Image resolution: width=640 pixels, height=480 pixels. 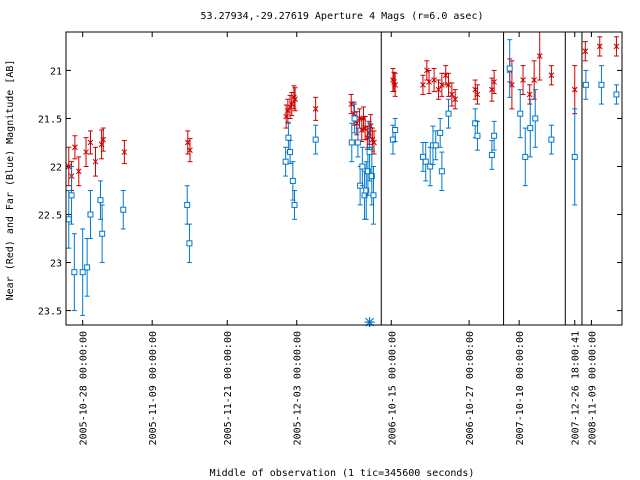 I want to click on y-tick-label: 23.5, so click(x=50, y=312).